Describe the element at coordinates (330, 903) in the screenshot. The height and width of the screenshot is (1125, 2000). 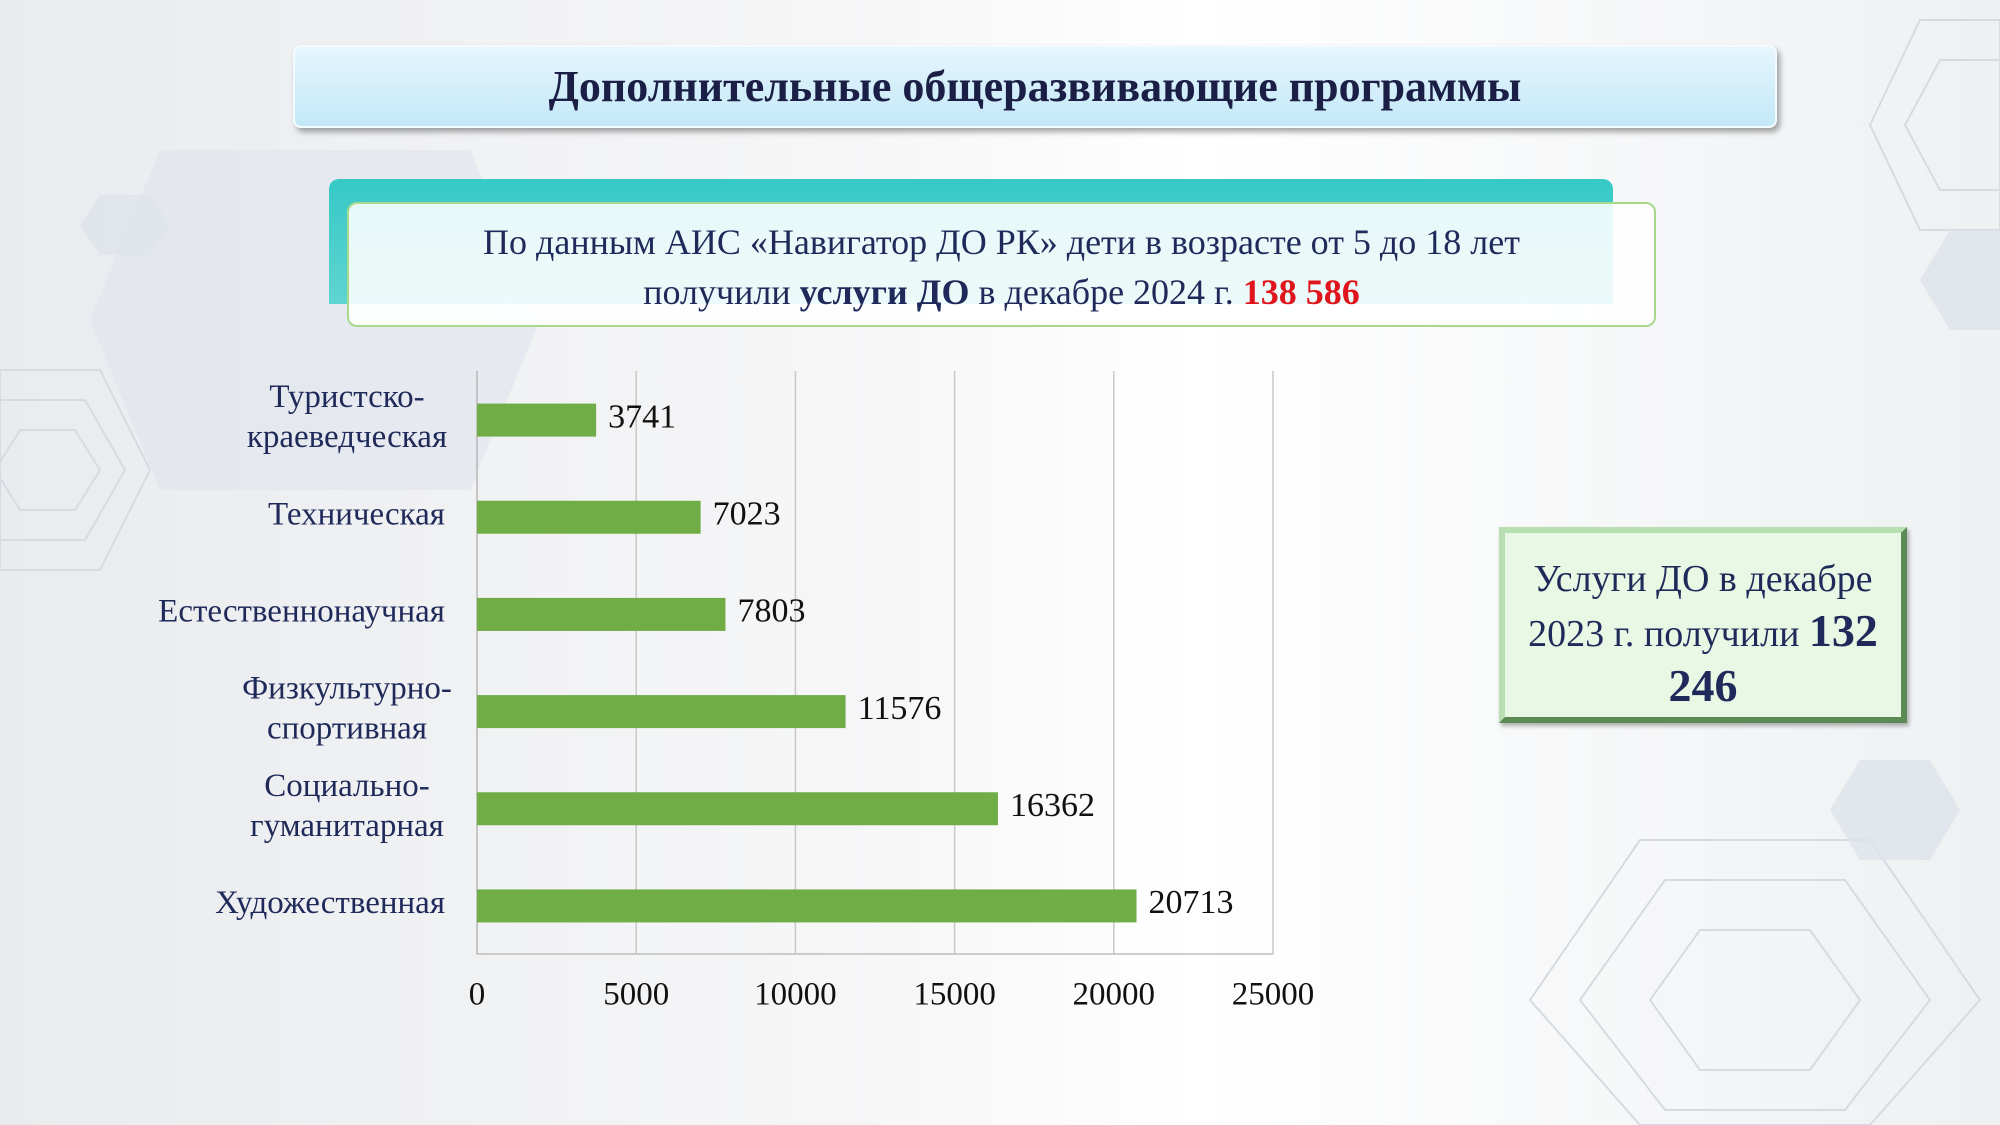
I see `y-tick-label: Художественная` at that location.